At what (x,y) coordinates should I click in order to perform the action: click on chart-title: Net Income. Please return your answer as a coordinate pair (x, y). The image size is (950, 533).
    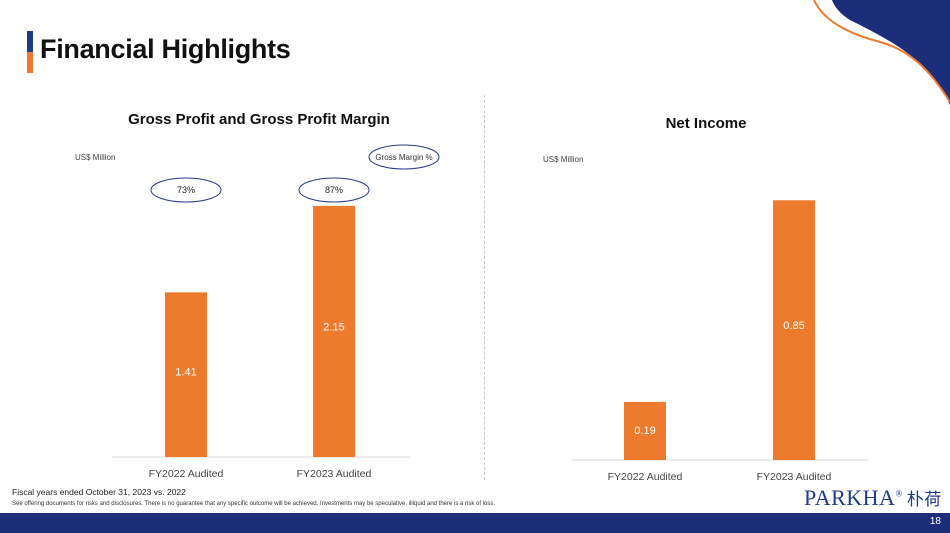
    Looking at the image, I should click on (706, 123).